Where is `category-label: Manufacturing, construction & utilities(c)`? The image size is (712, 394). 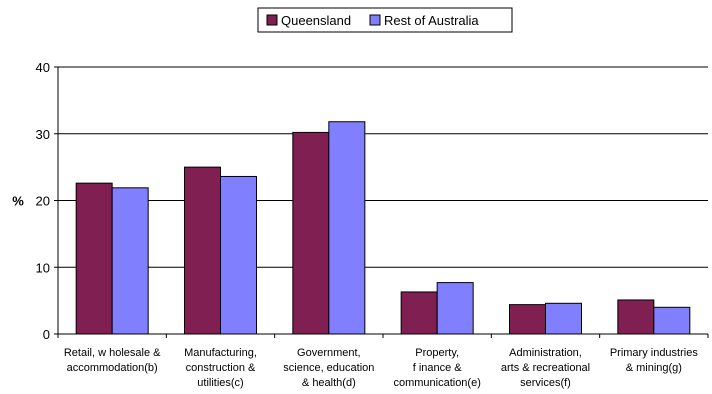 category-label: Manufacturing, construction & utilities(c) is located at coordinates (220, 368).